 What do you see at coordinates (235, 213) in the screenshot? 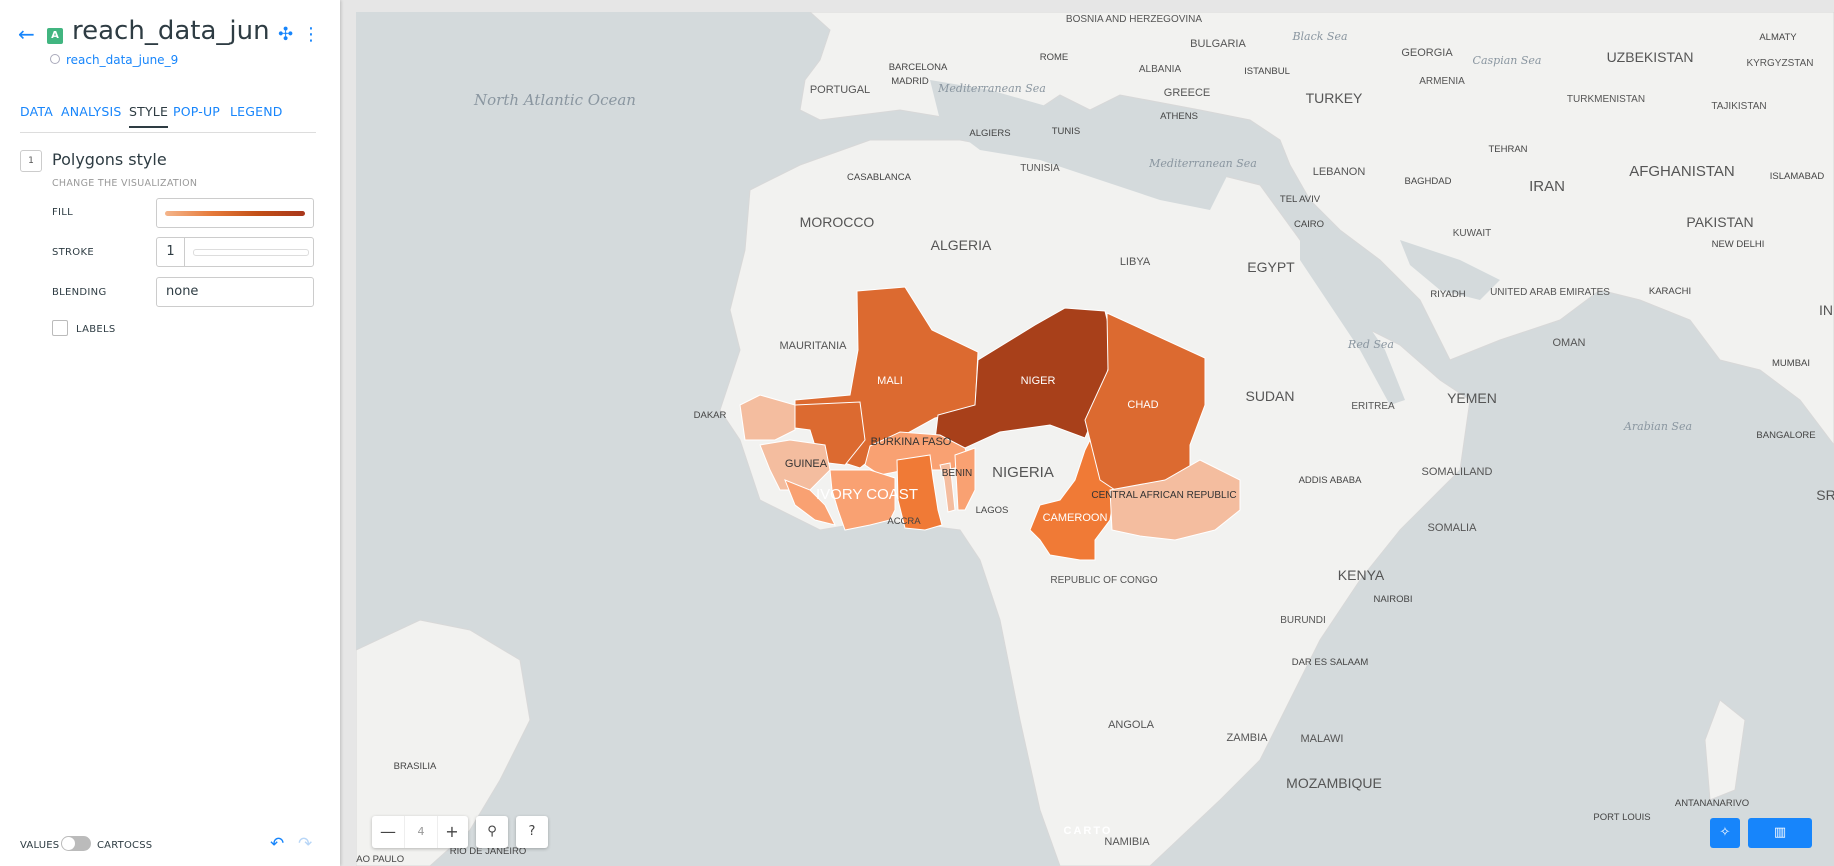
I see `fill-color-ramp-control` at bounding box center [235, 213].